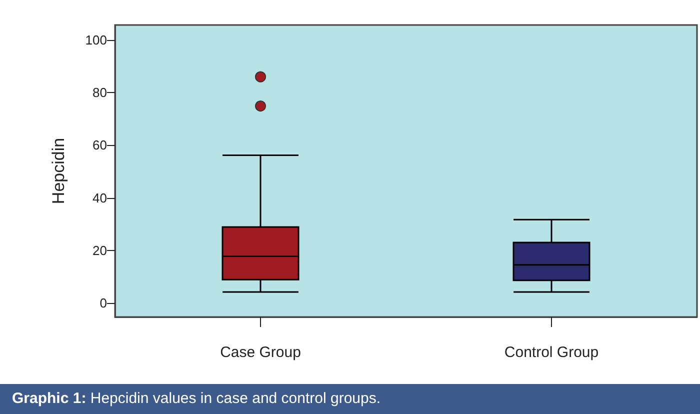  What do you see at coordinates (551, 352) in the screenshot?
I see `x-tick-label: Control Group` at bounding box center [551, 352].